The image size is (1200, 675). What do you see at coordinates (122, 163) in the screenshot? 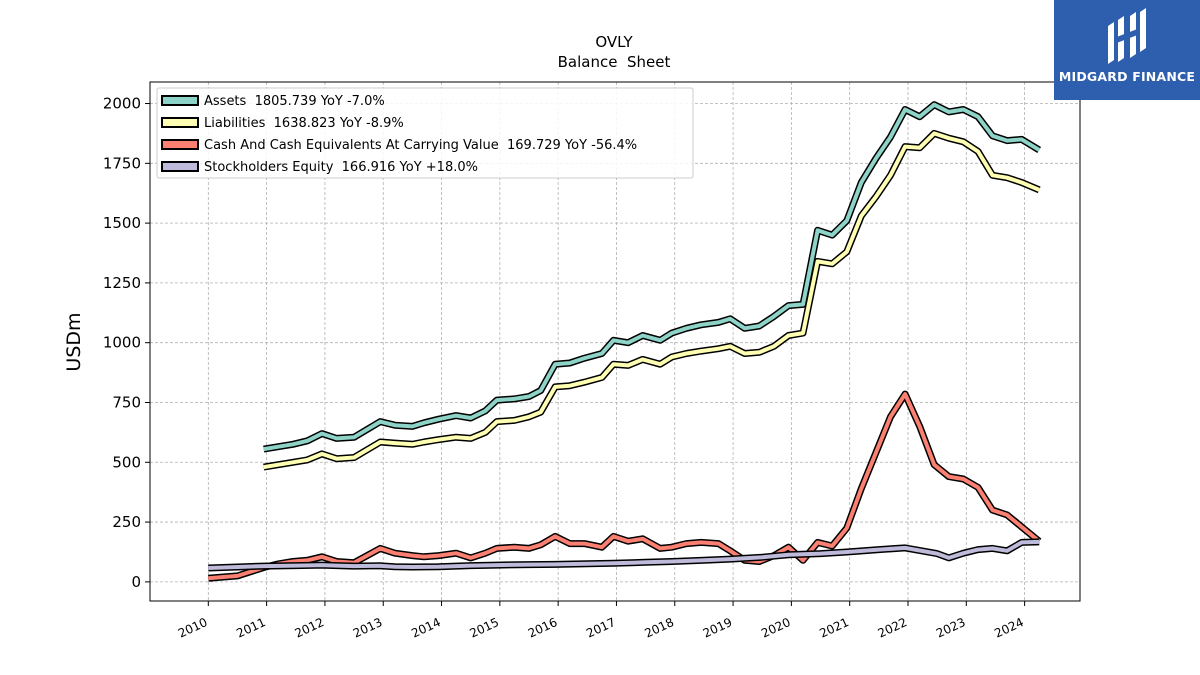
I see `y-tick-label: 1750` at bounding box center [122, 163].